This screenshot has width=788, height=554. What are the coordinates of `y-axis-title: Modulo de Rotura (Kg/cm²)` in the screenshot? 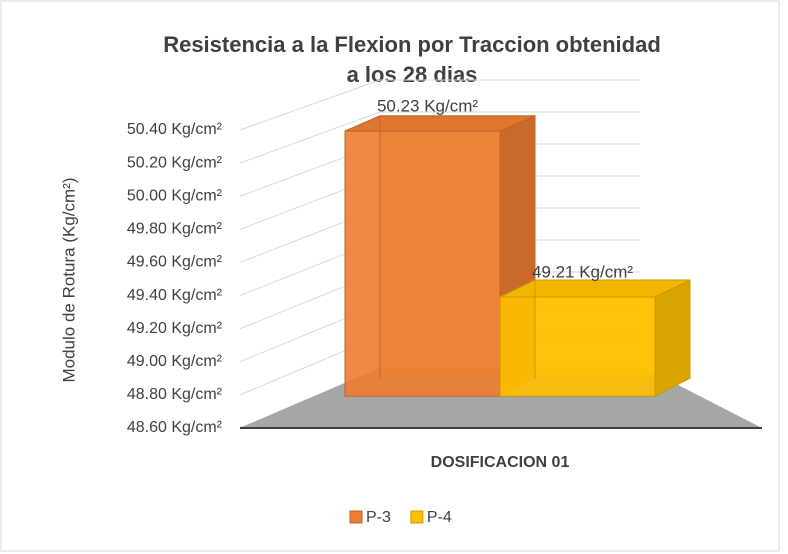 It's located at (68, 279).